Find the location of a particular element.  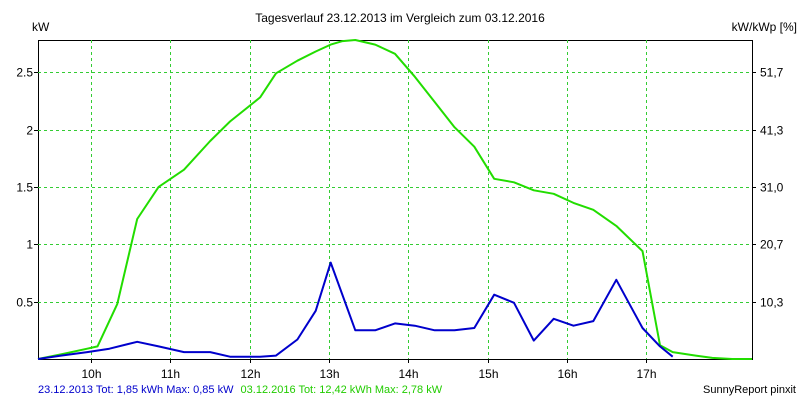

y-axis-left-label: kW is located at coordinates (41, 27).